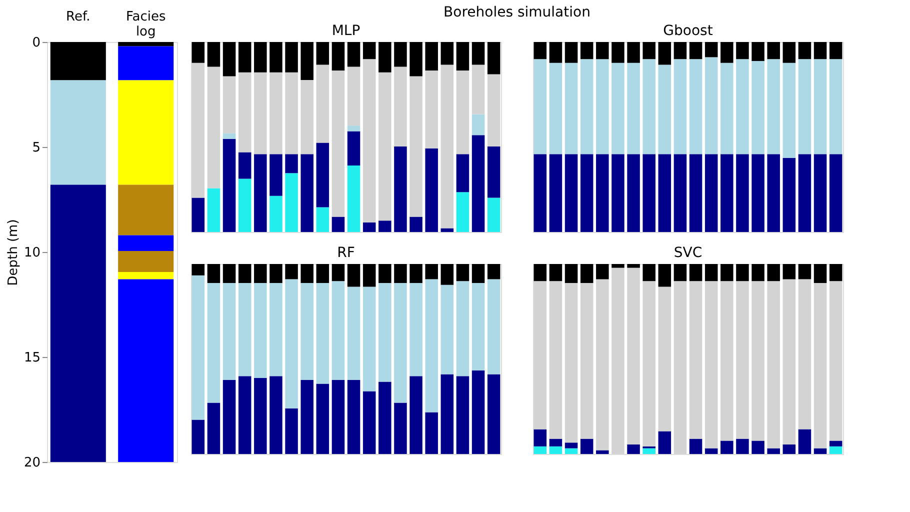 This screenshot has width=910, height=512. What do you see at coordinates (146, 25) in the screenshot?
I see `x-tick-label: Facies log` at bounding box center [146, 25].